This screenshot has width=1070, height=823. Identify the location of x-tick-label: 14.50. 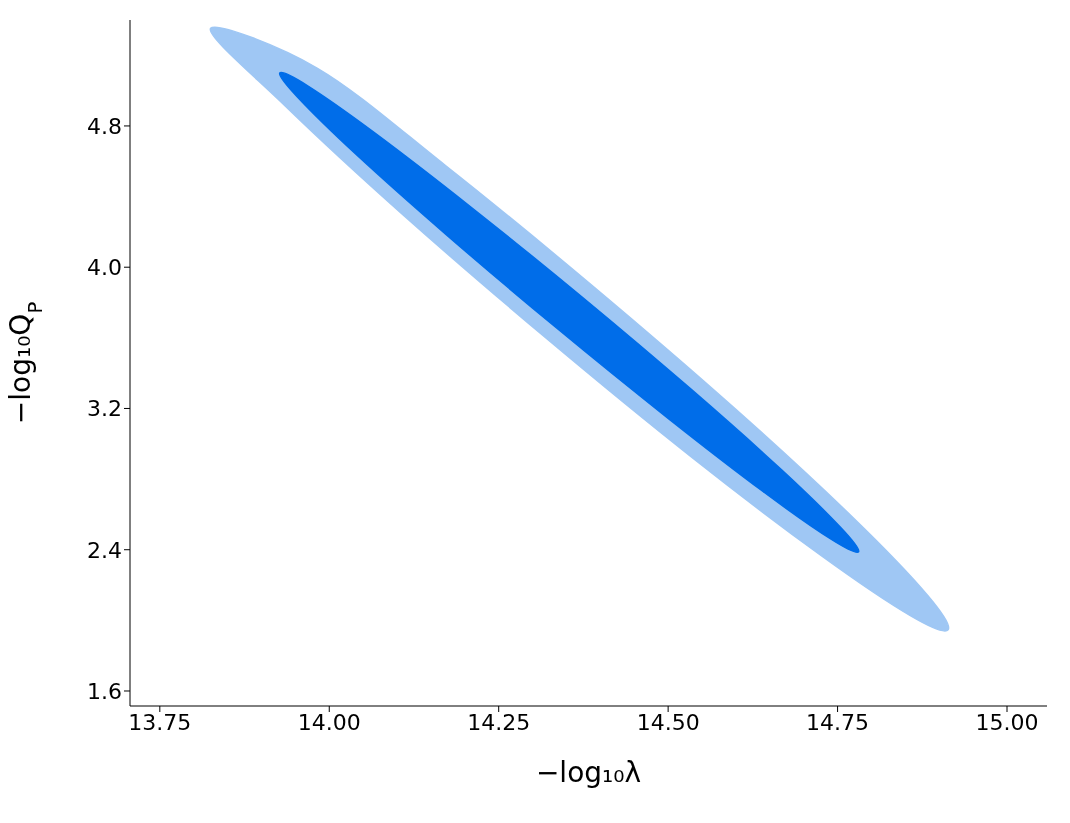
(668, 722).